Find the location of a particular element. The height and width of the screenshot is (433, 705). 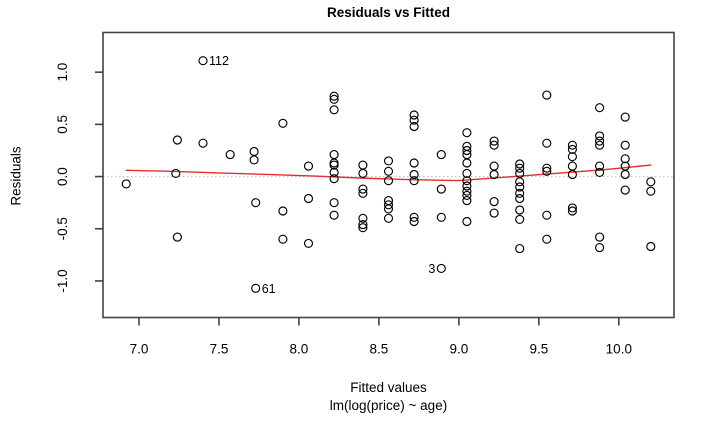

x-tick-label: 10.0 is located at coordinates (619, 349).